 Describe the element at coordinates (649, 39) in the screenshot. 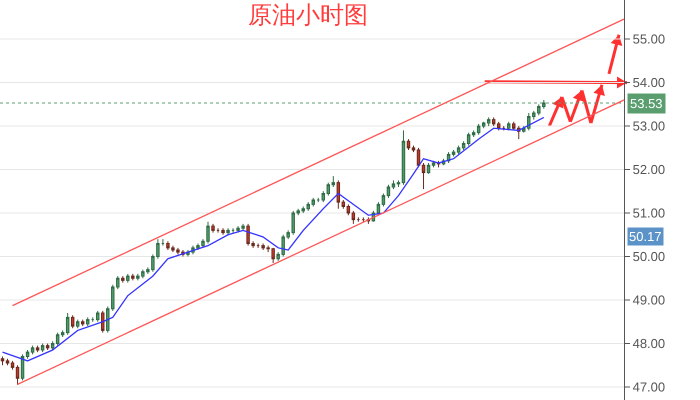

I see `y-tick-label: 55.00` at that location.